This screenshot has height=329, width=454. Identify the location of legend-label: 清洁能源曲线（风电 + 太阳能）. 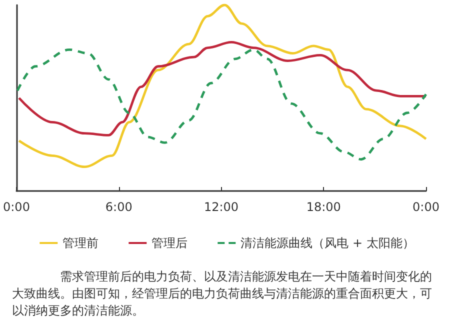
(327, 243).